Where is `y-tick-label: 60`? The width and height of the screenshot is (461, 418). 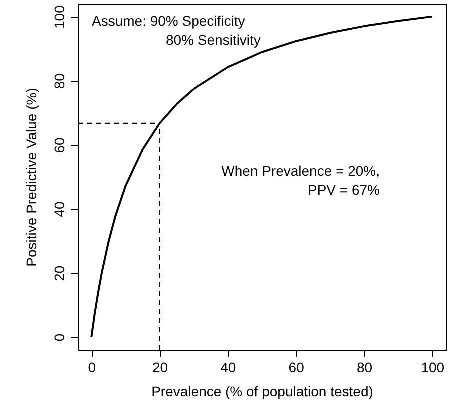
y-tick-label: 60 is located at coordinates (60, 145).